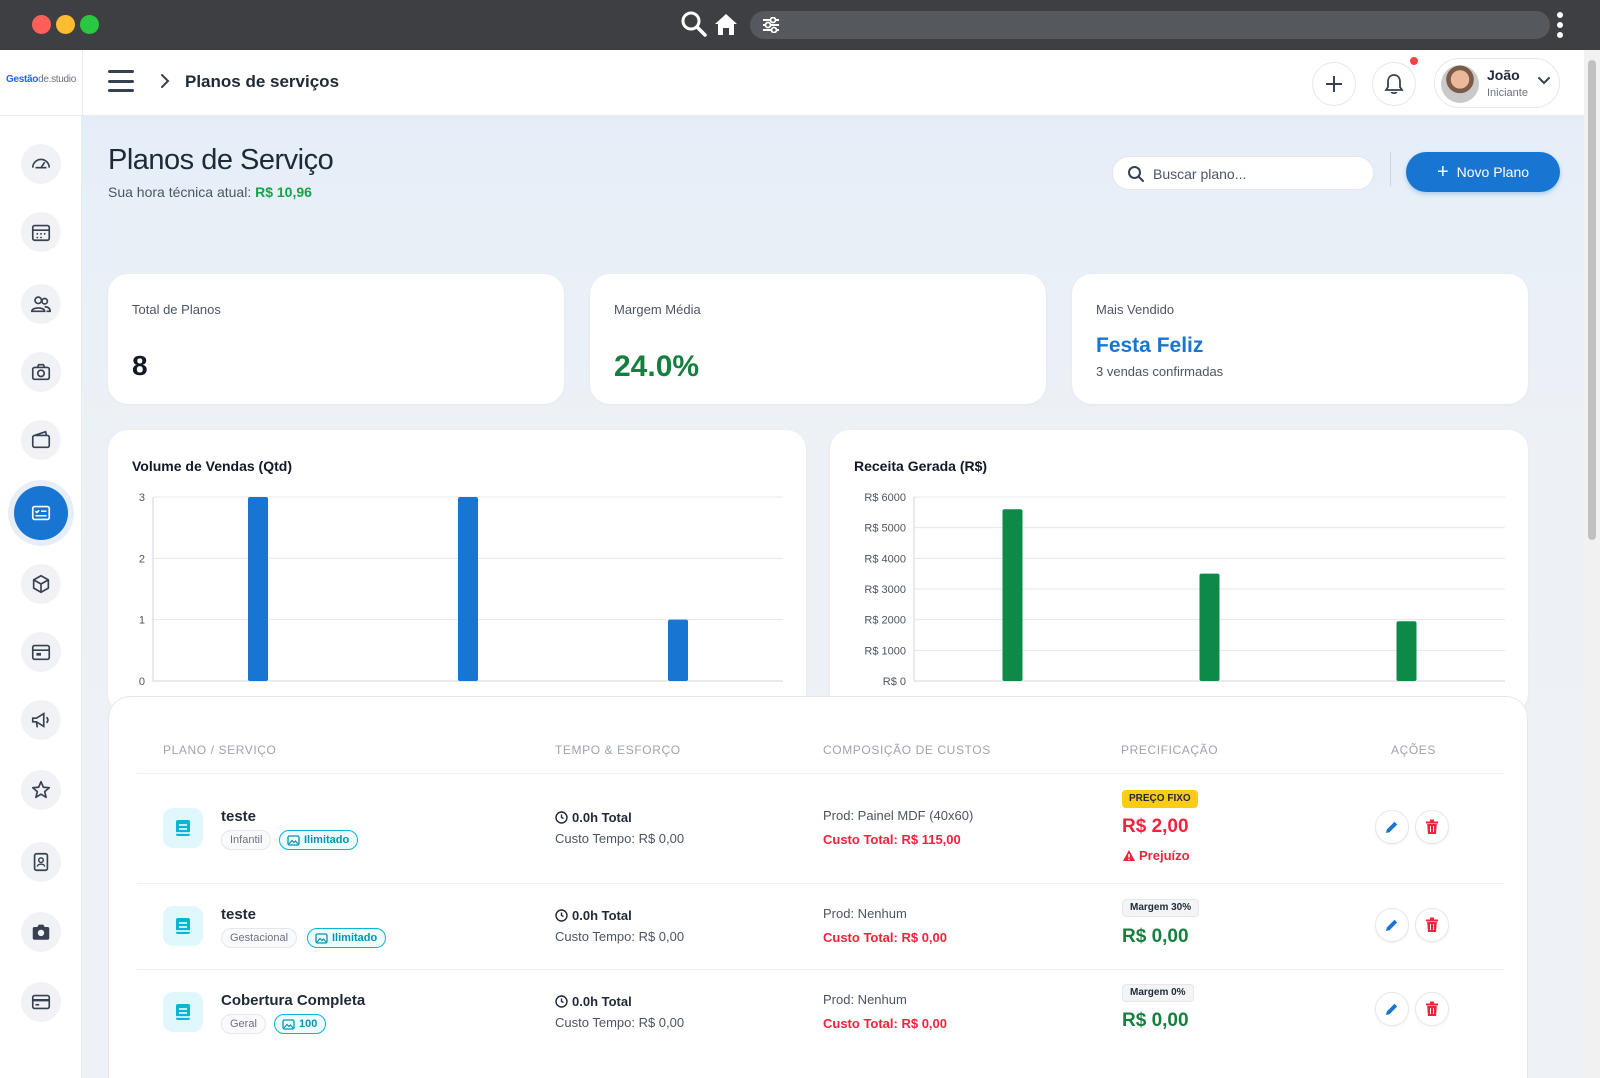 This screenshot has width=1600, height=1078. I want to click on star-icon, so click(41, 789).